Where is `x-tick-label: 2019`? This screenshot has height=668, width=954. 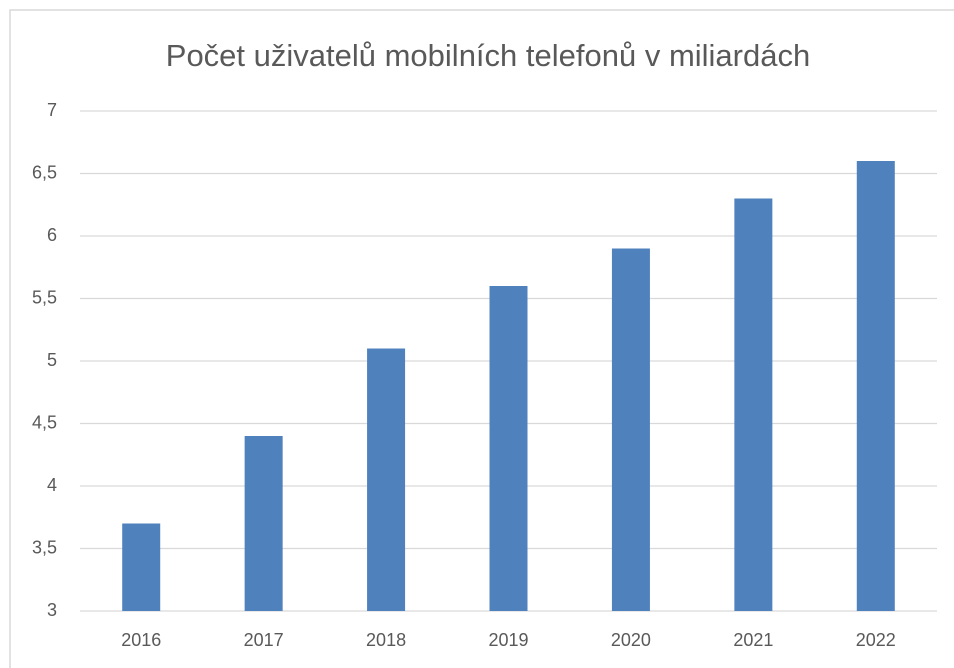
x-tick-label: 2019 is located at coordinates (508, 640).